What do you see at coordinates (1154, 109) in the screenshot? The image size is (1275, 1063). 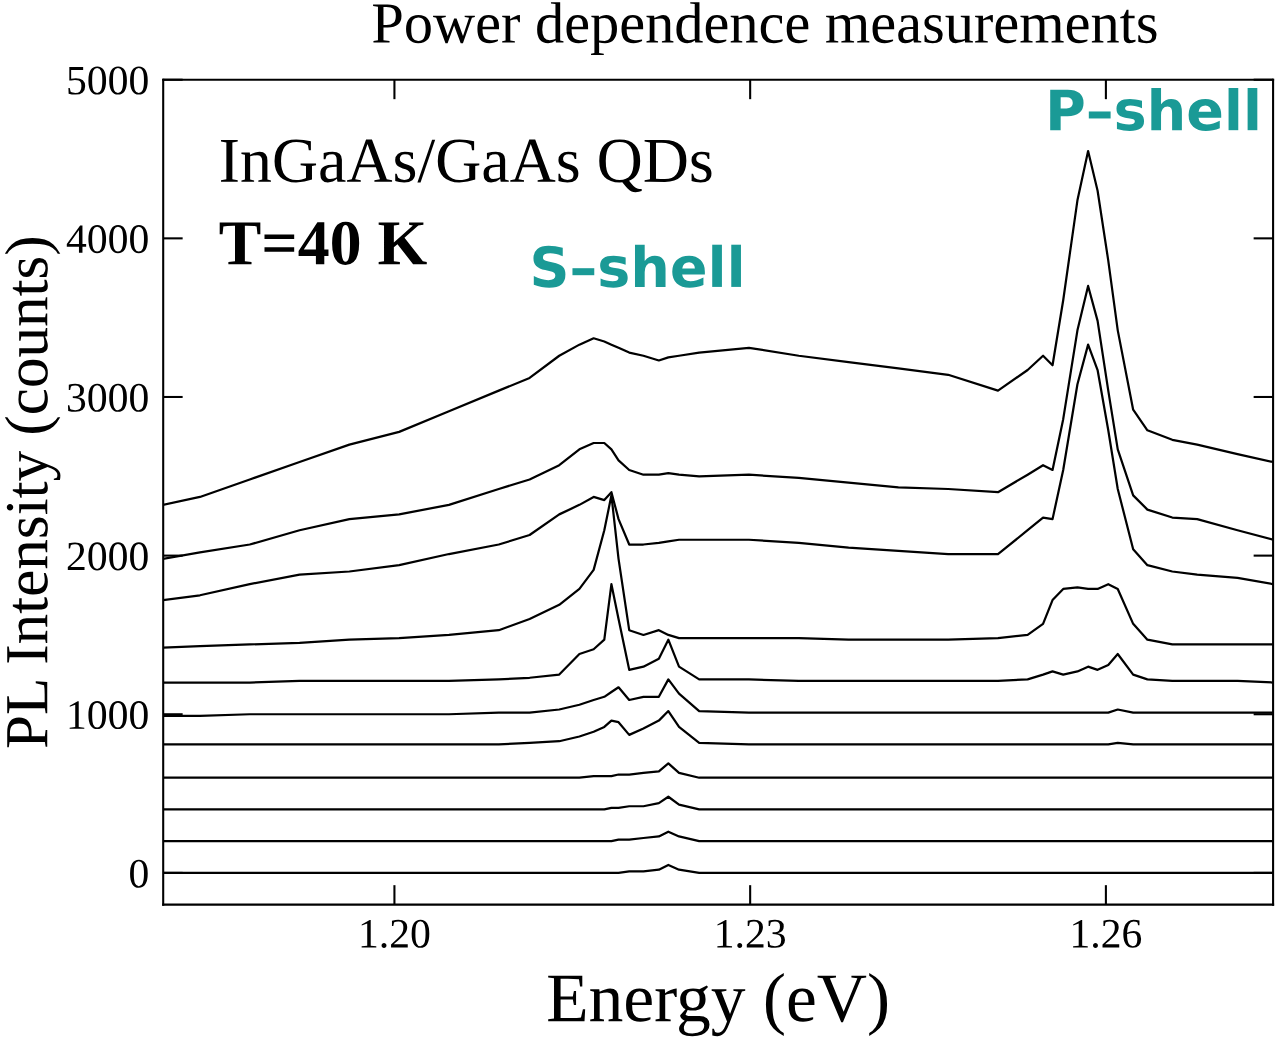 I see `annotation: P–shell` at bounding box center [1154, 109].